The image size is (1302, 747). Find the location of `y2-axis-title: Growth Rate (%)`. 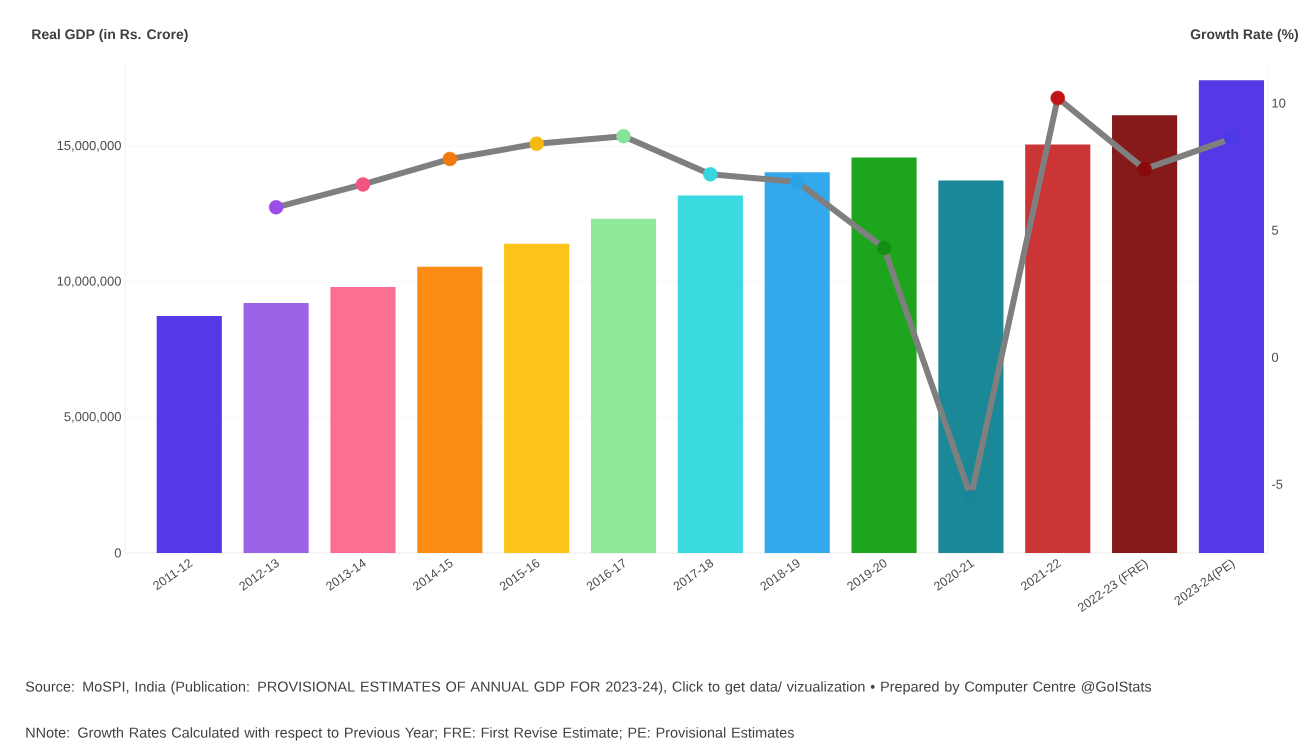

y2-axis-title: Growth Rate (%) is located at coordinates (1244, 35).